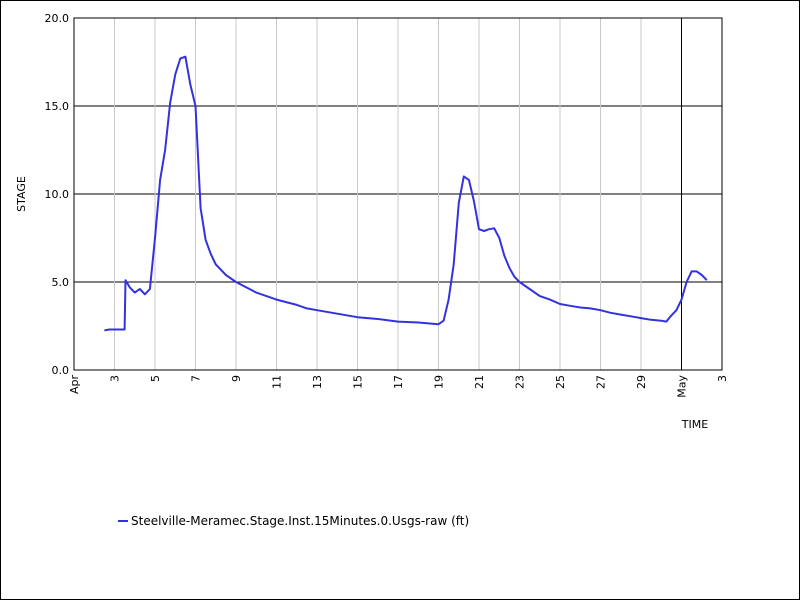 Image resolution: width=800 pixels, height=600 pixels. I want to click on x-tick-label: 23, so click(520, 382).